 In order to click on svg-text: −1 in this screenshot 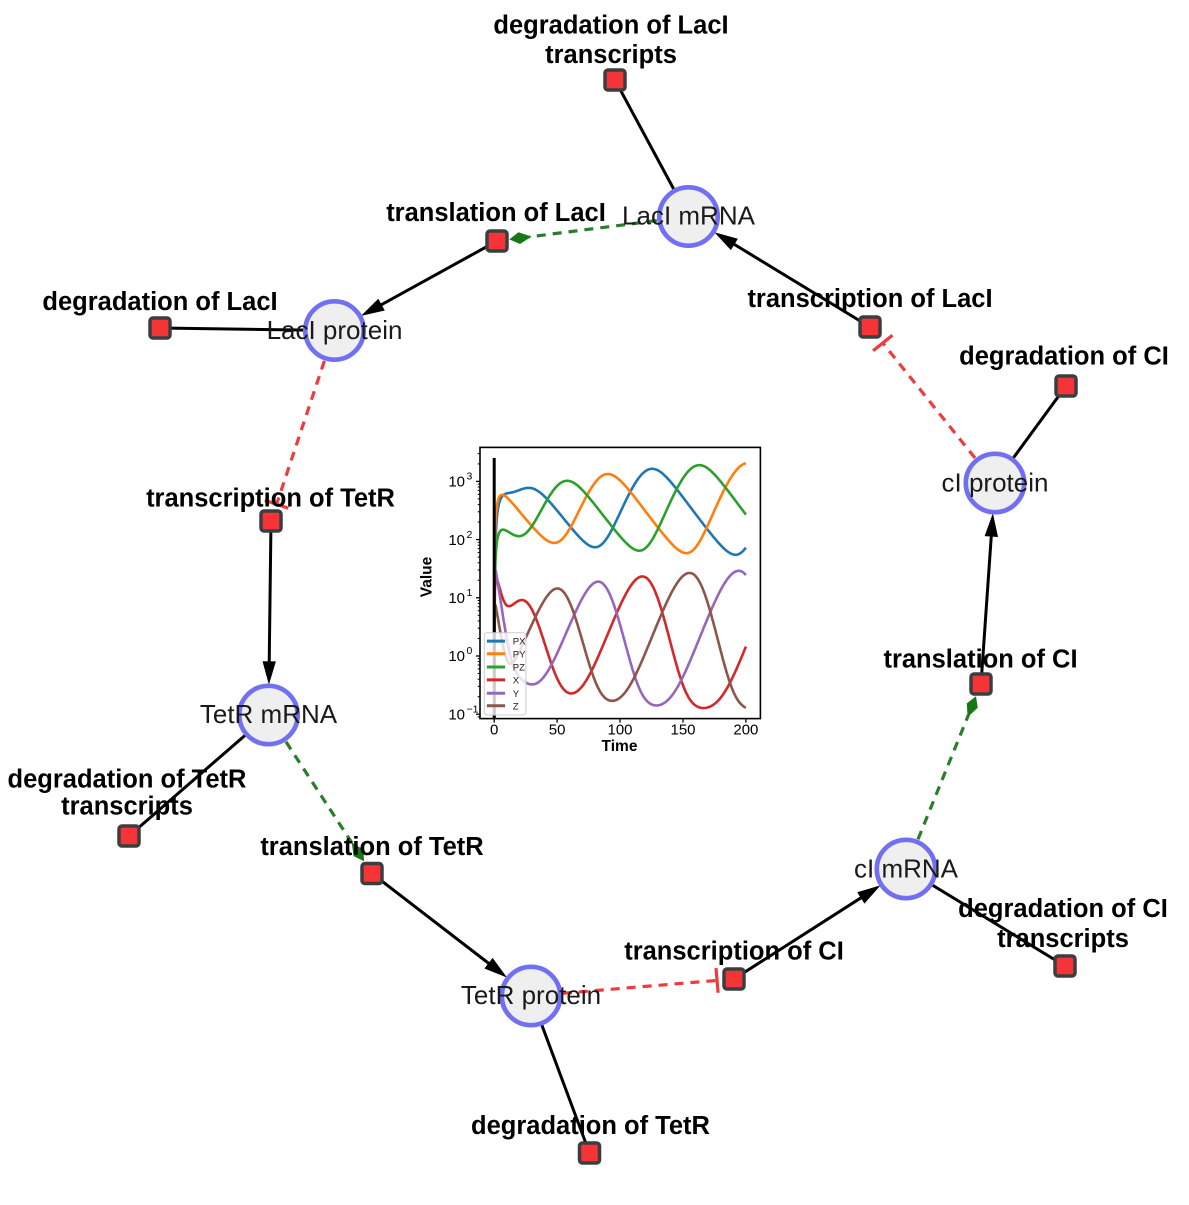, I will do `click(473, 709)`.